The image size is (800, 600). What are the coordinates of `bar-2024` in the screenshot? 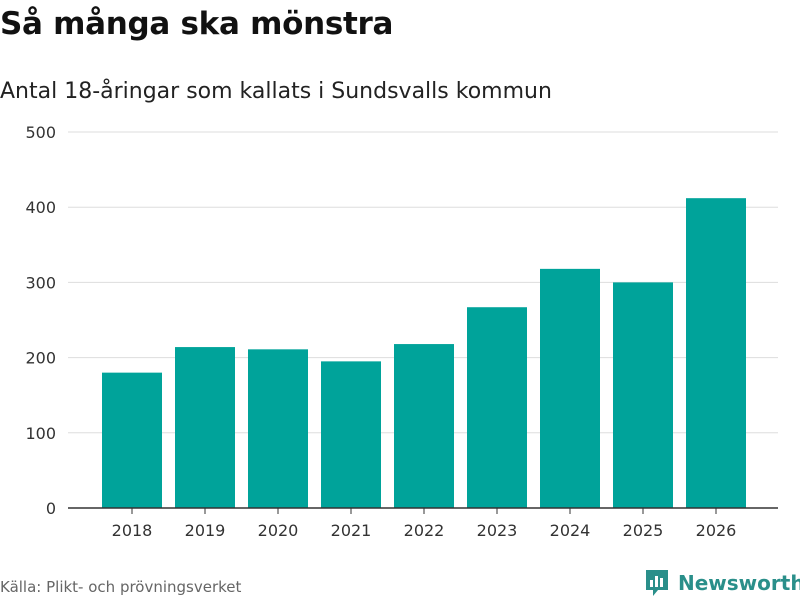 It's located at (570, 388).